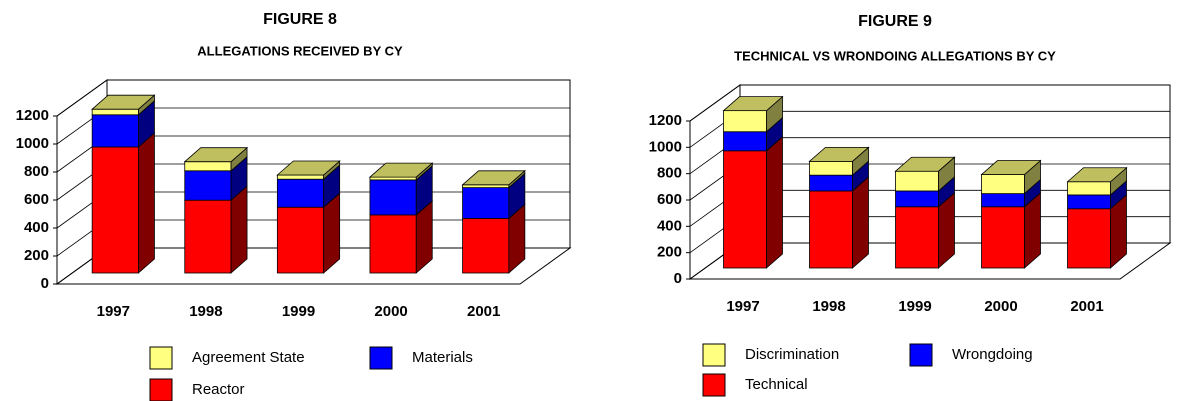  What do you see at coordinates (300, 50) in the screenshot?
I see `chart-subtitle: ALLEGATIONS RECEIVED BY CY` at bounding box center [300, 50].